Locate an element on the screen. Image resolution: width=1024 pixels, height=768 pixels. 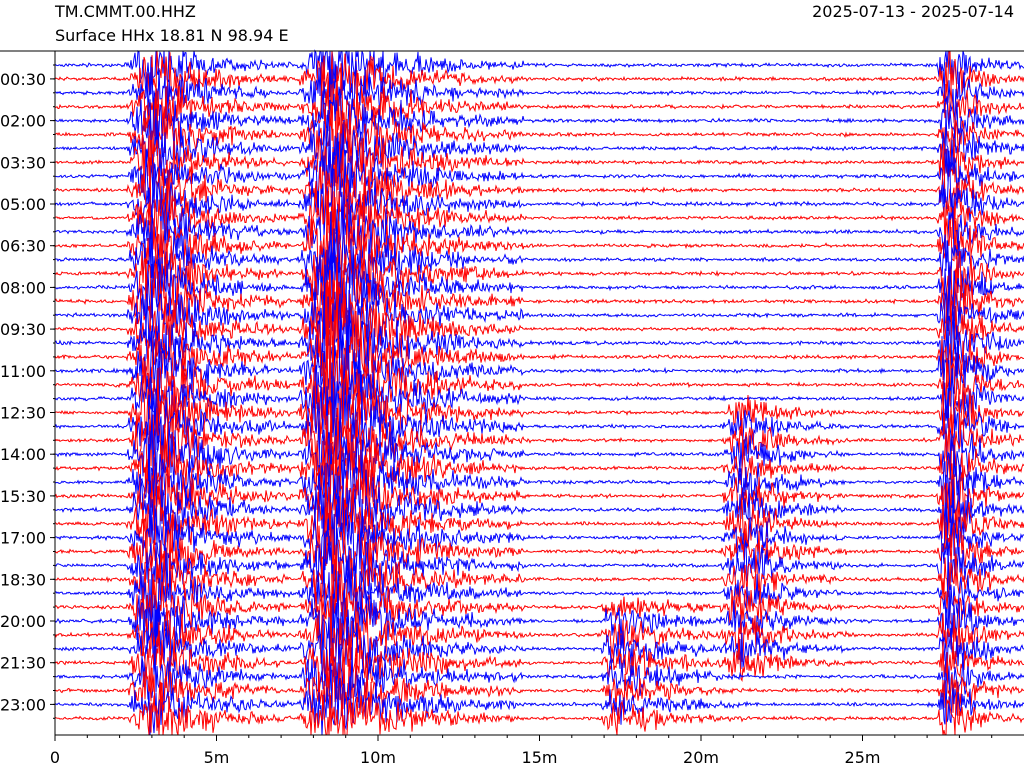
date-range-label: 2025-07-13 - 2025-07-14 is located at coordinates (913, 11).